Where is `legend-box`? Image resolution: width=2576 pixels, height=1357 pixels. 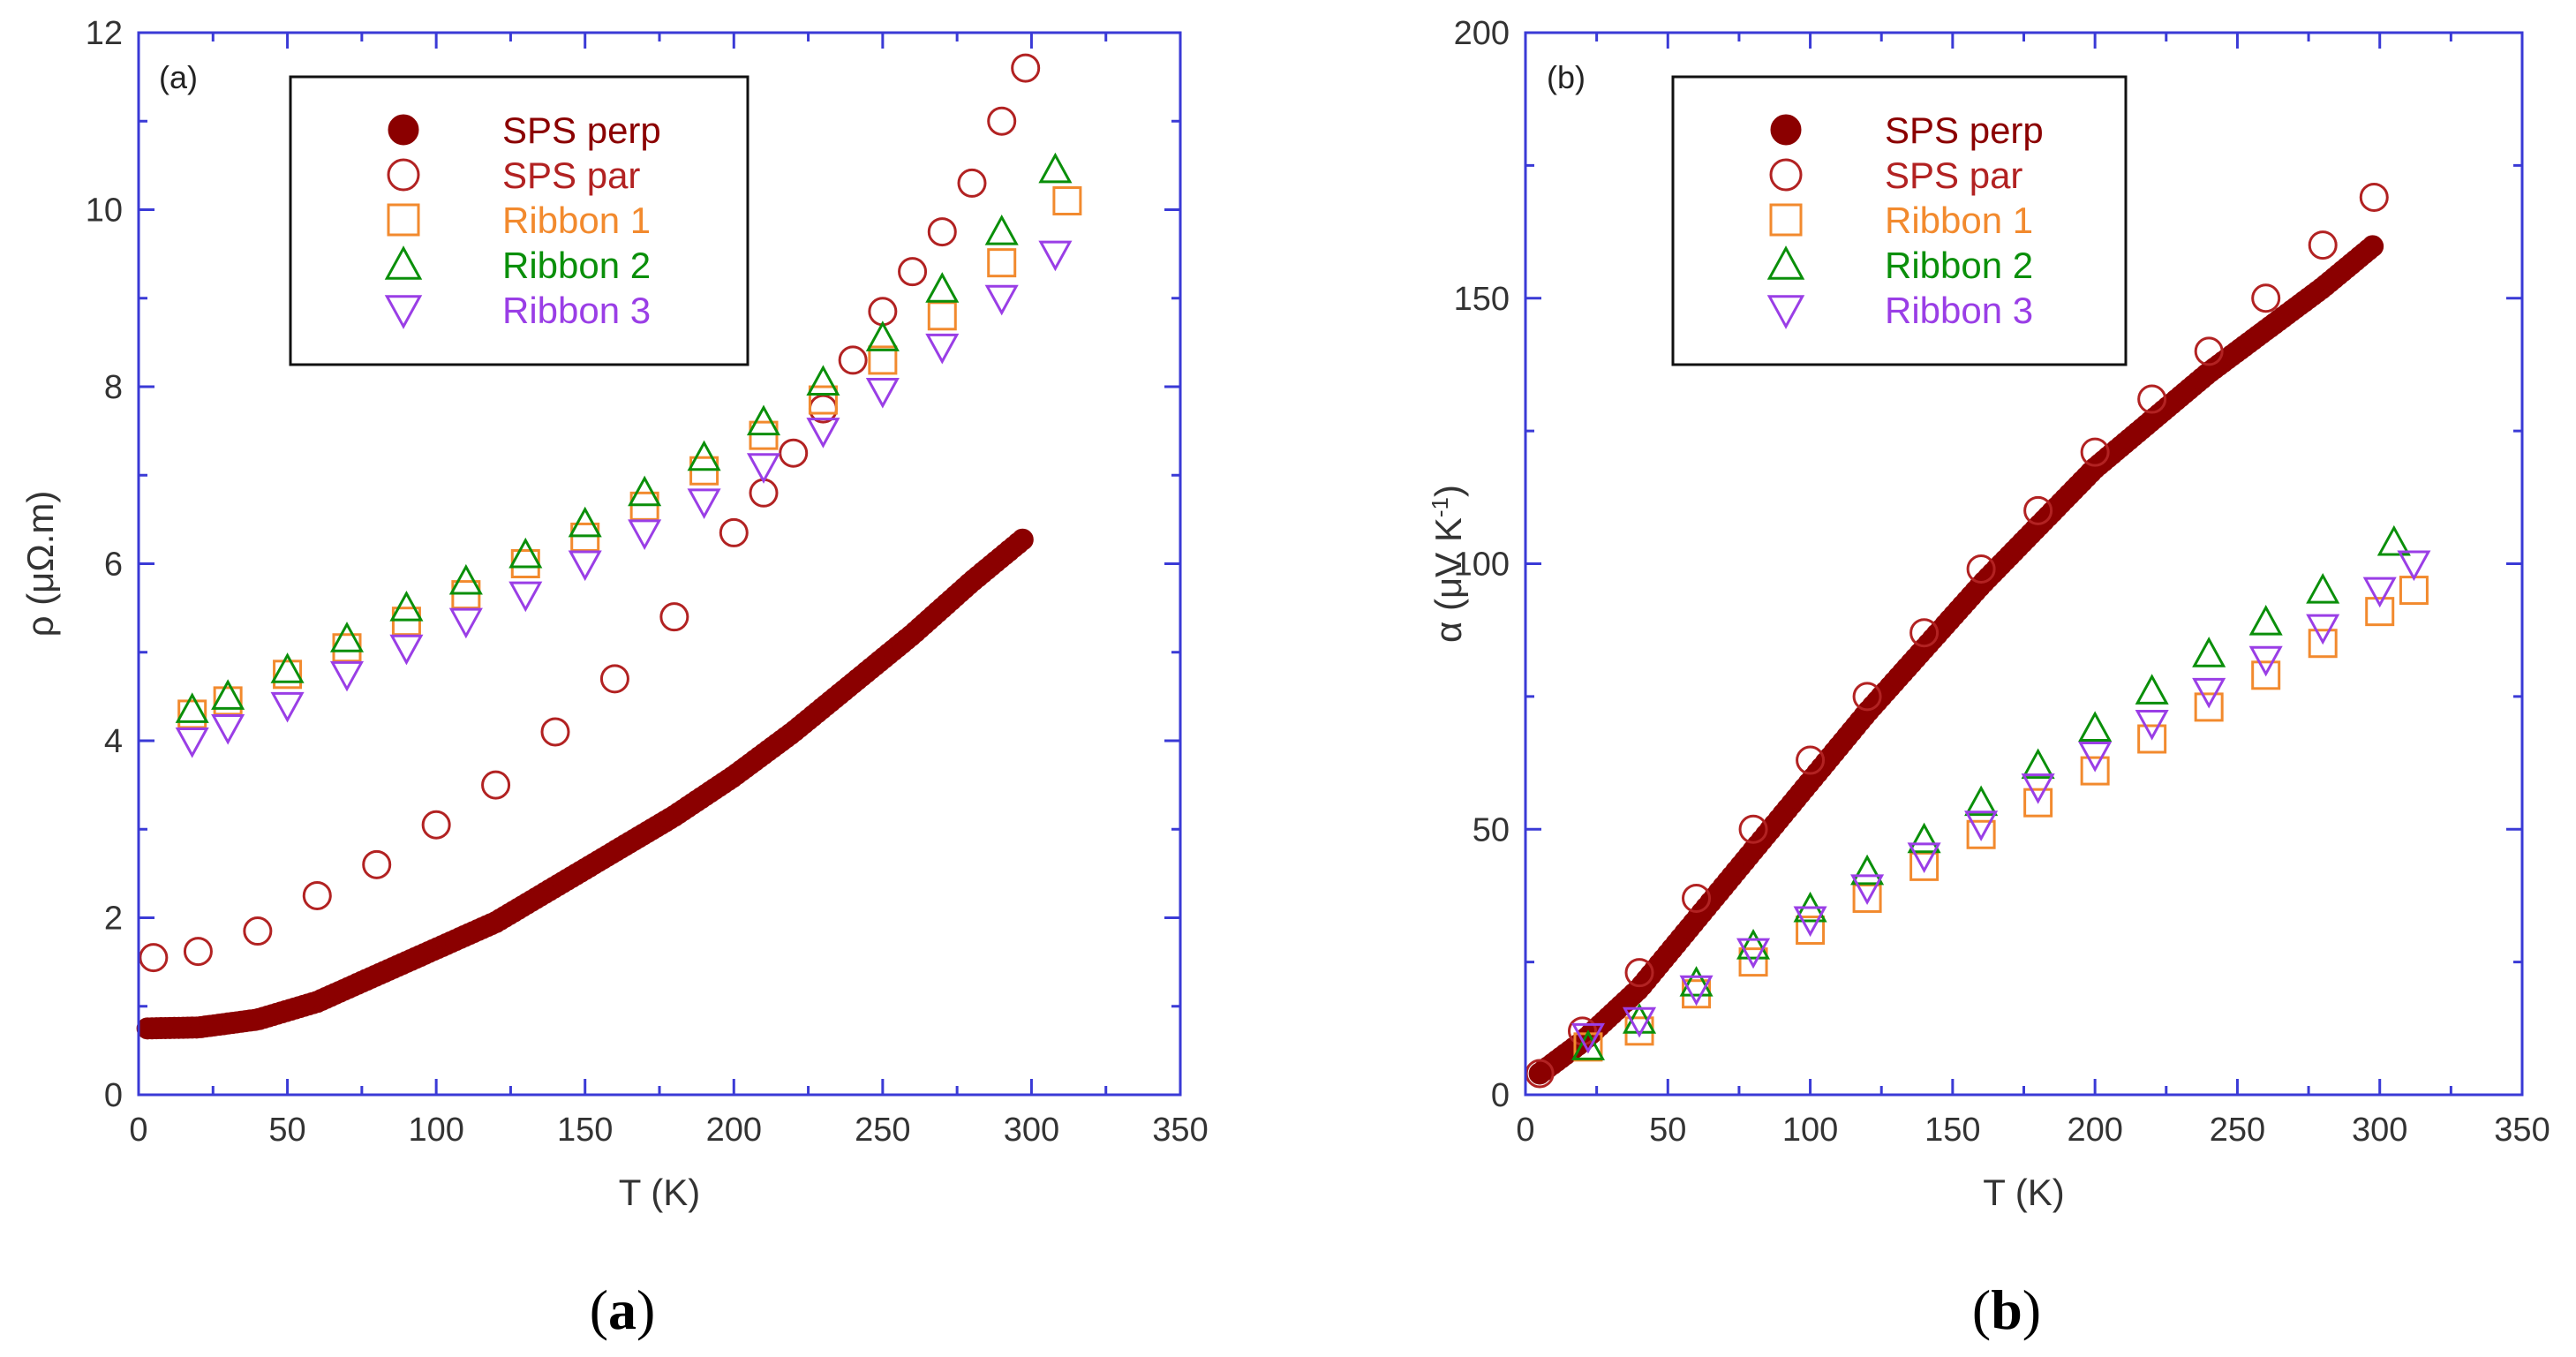 legend-box is located at coordinates (1900, 221).